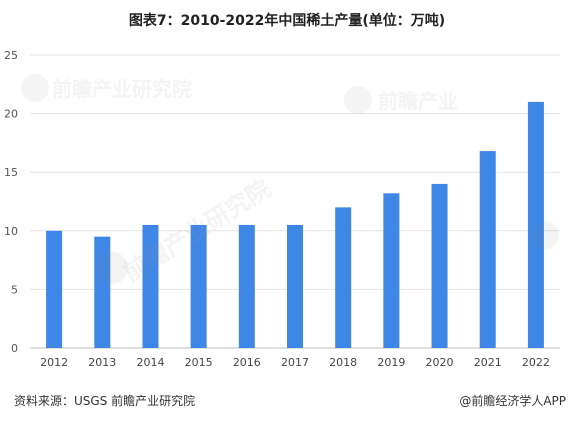  What do you see at coordinates (11, 231) in the screenshot?
I see `y-tick-label: 10` at bounding box center [11, 231].